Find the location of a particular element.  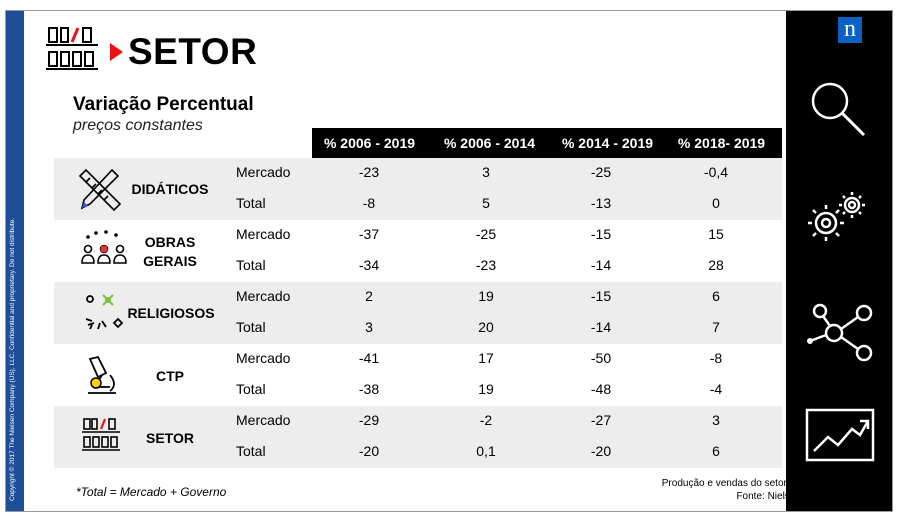

table-cell: -4 is located at coordinates (716, 389).